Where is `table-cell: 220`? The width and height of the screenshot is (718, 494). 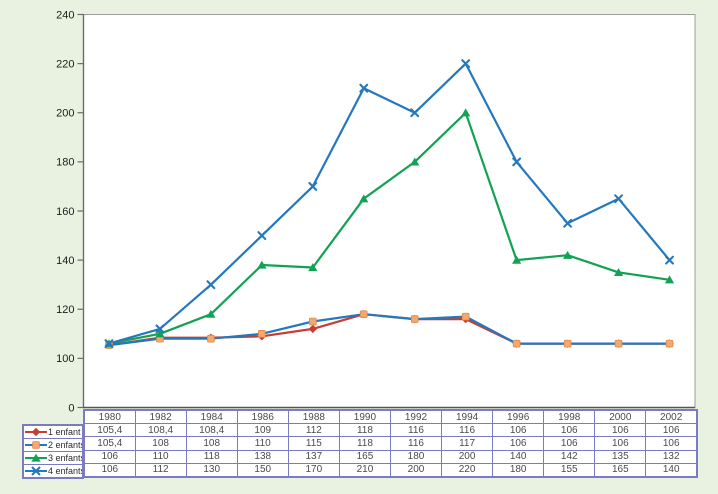 table-cell: 220 is located at coordinates (467, 470).